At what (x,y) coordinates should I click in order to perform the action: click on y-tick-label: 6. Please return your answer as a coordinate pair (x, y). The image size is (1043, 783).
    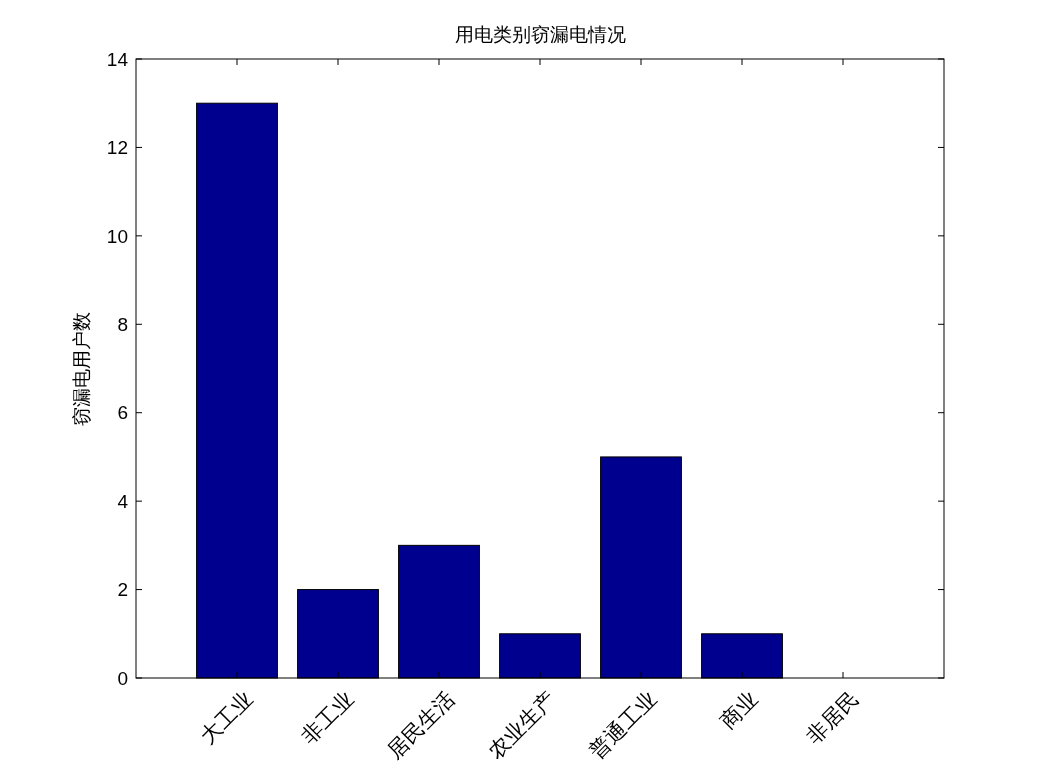
    Looking at the image, I should click on (122, 413).